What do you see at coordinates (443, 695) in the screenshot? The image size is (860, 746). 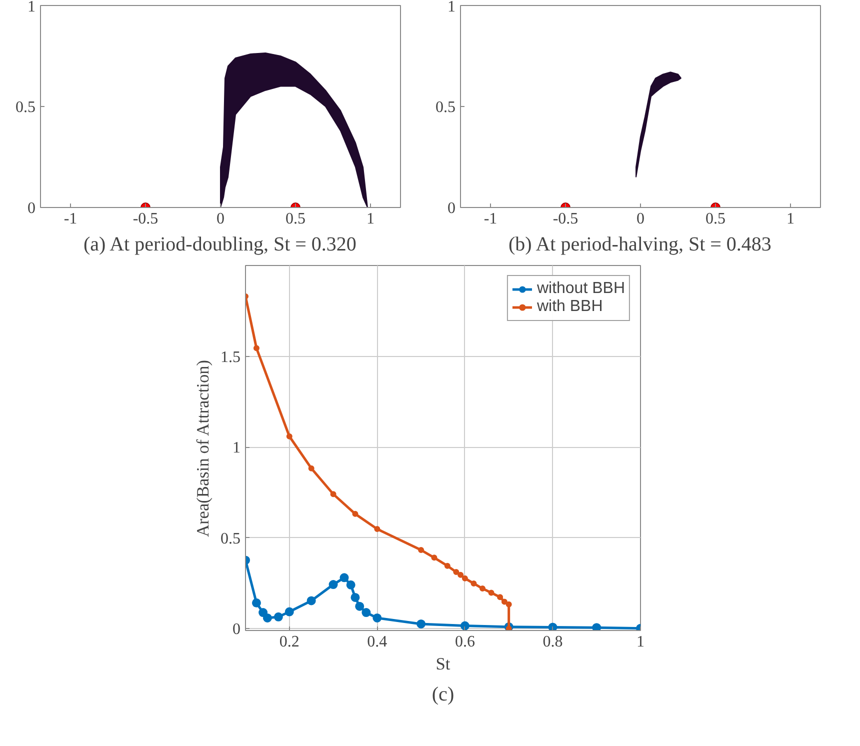 I see `text: (c)` at bounding box center [443, 695].